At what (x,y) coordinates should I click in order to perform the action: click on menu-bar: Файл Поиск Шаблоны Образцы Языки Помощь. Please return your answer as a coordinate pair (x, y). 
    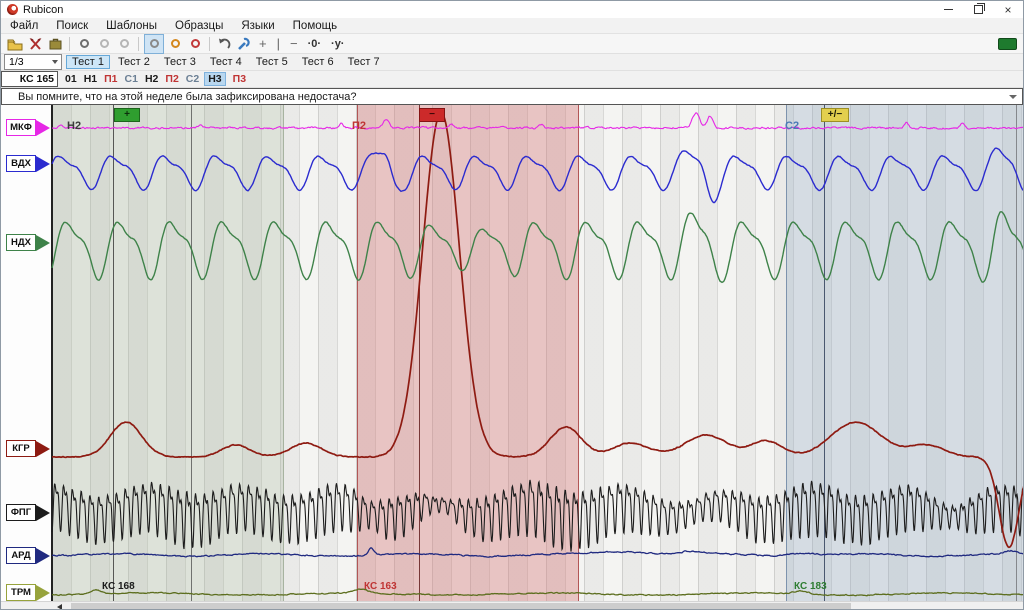
    Looking at the image, I should click on (512, 26).